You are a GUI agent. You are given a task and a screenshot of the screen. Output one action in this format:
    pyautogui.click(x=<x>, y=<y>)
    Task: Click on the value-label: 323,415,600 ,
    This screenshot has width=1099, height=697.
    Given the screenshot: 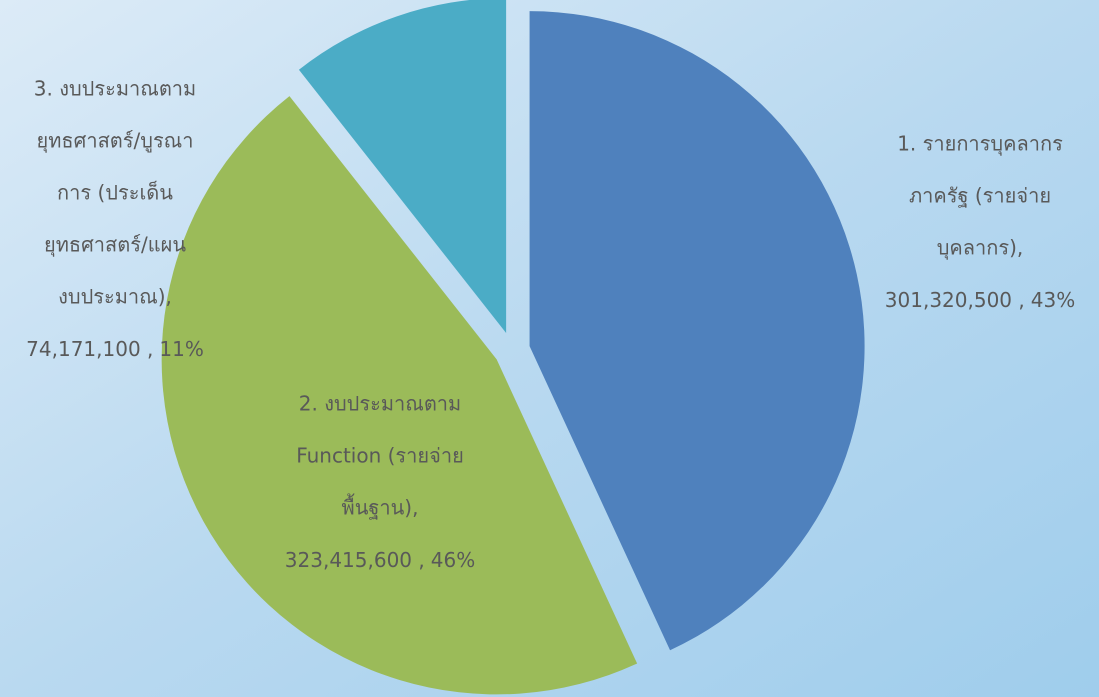 What is the action you would take?
    pyautogui.click(x=355, y=560)
    